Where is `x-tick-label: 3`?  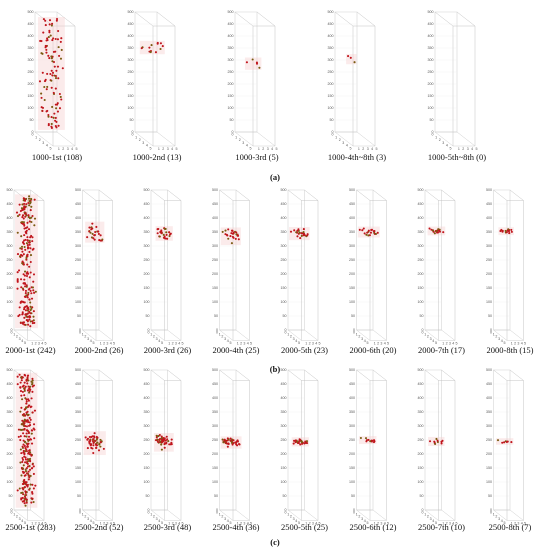 x-tick-label: 3 is located at coordinates (294, 519).